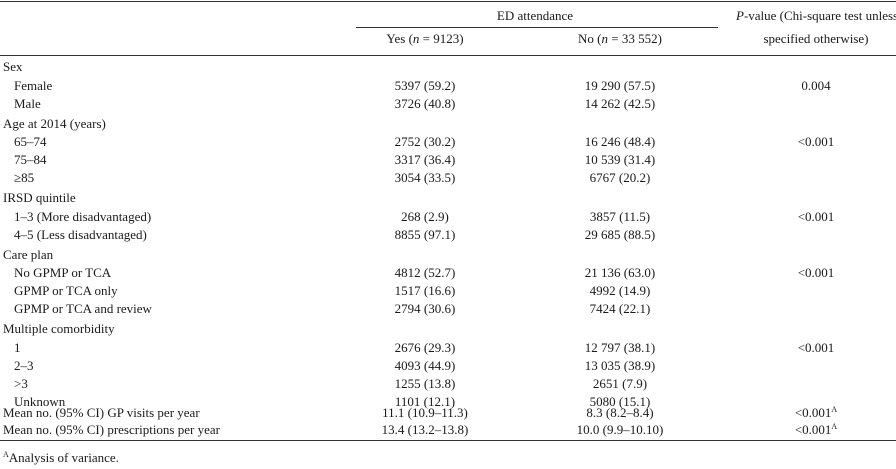 The image size is (896, 469). Describe the element at coordinates (24, 365) in the screenshot. I see `row-label: 2–3` at that location.